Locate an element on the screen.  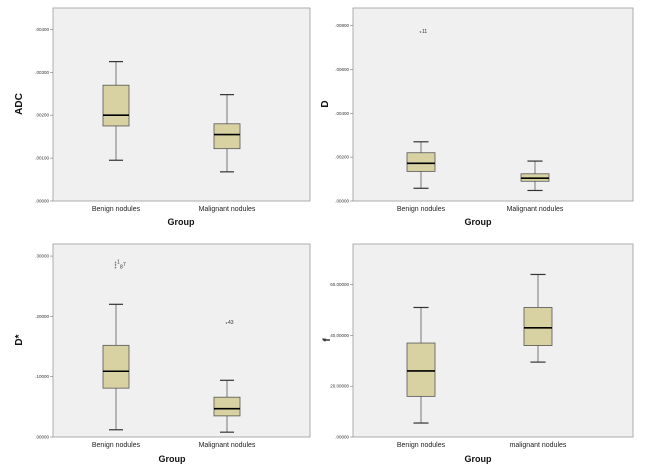
outlier-label: 43 is located at coordinates (231, 323).